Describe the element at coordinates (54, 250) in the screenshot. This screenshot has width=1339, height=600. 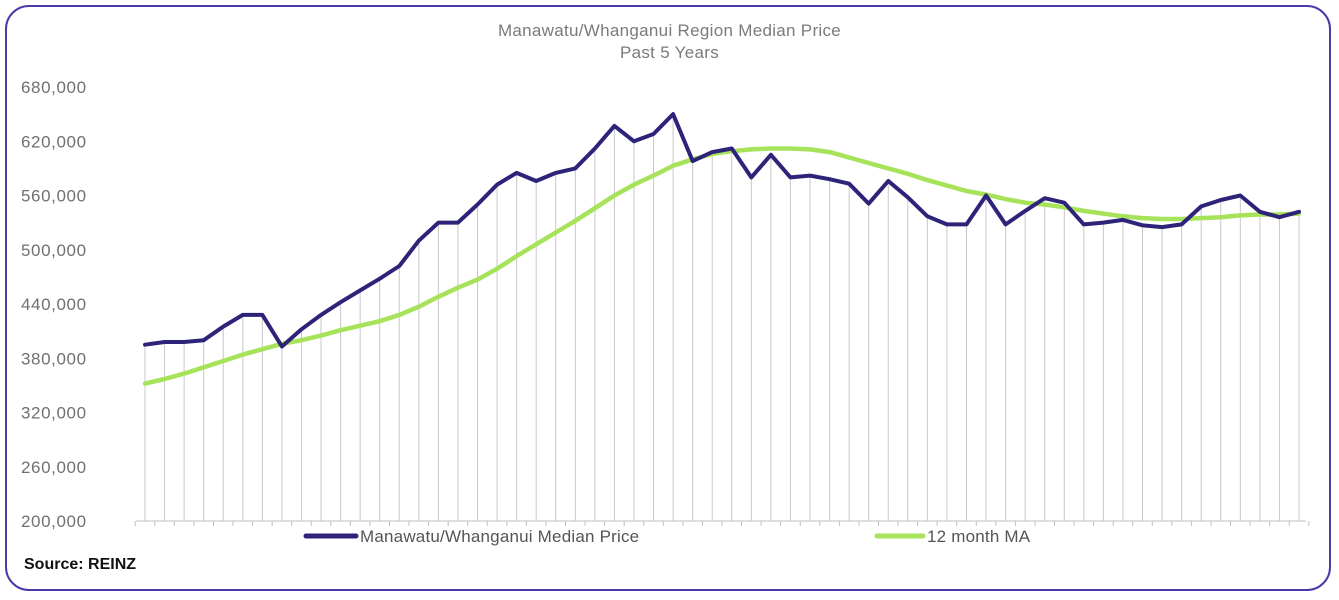
I see `y-tick-label: 500,000` at that location.